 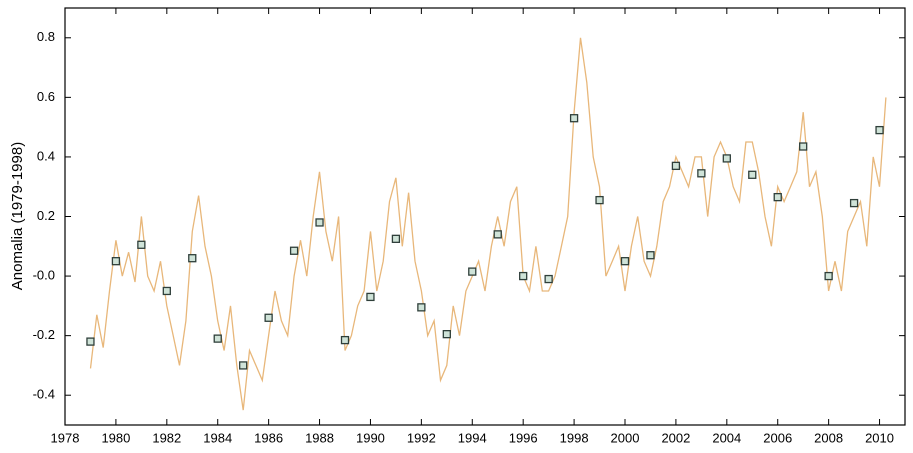 What do you see at coordinates (828, 437) in the screenshot?
I see `x-tick-label: 2008` at bounding box center [828, 437].